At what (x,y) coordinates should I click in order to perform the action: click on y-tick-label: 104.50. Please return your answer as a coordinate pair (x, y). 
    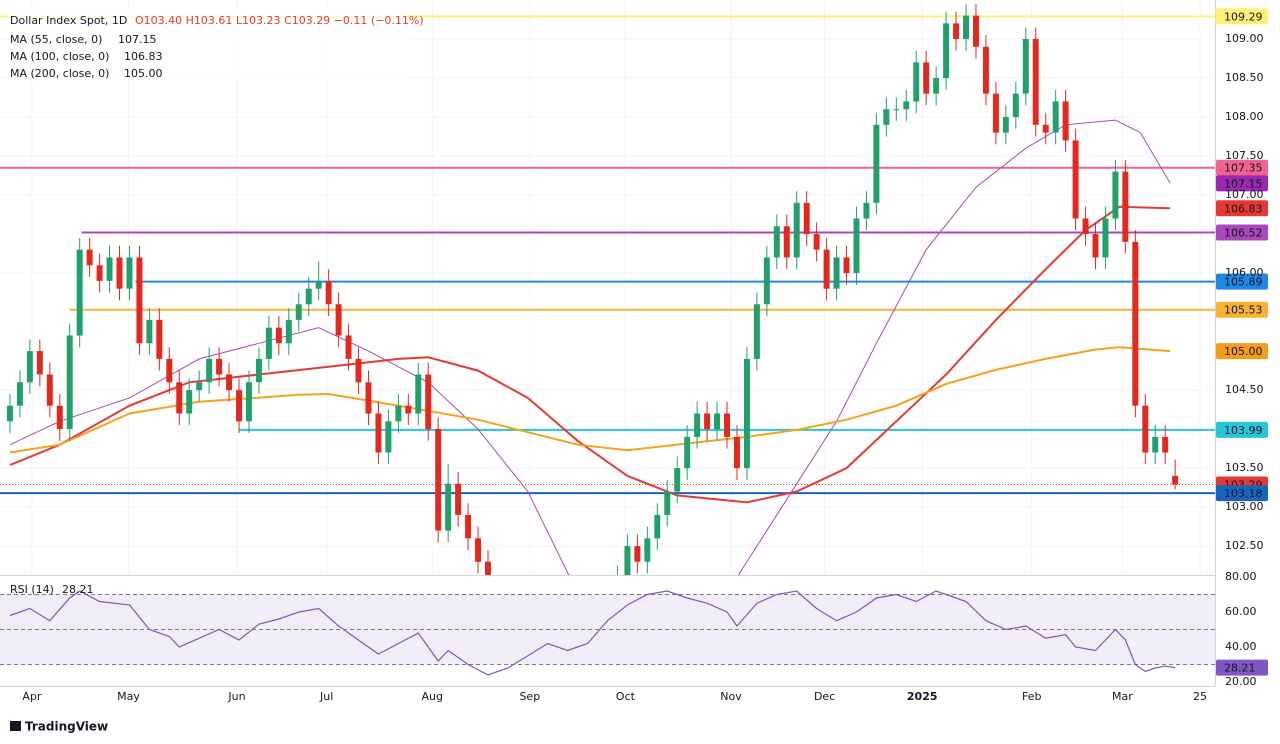
    Looking at the image, I should click on (1244, 389).